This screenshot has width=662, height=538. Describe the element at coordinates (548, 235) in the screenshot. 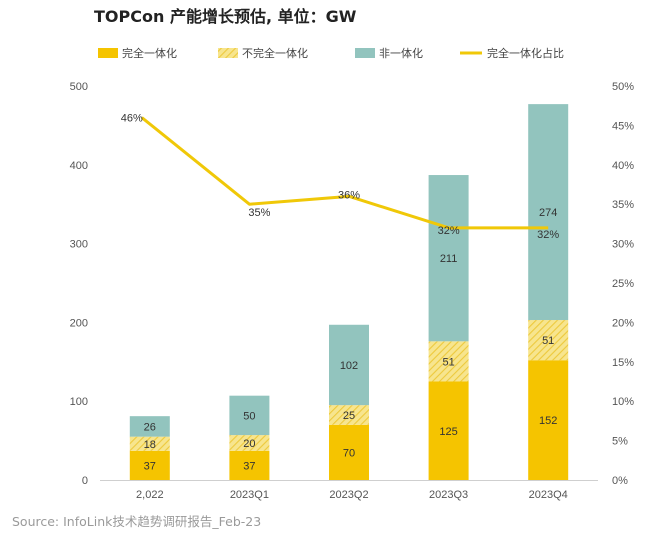

I see `share-label-5: 32%` at that location.